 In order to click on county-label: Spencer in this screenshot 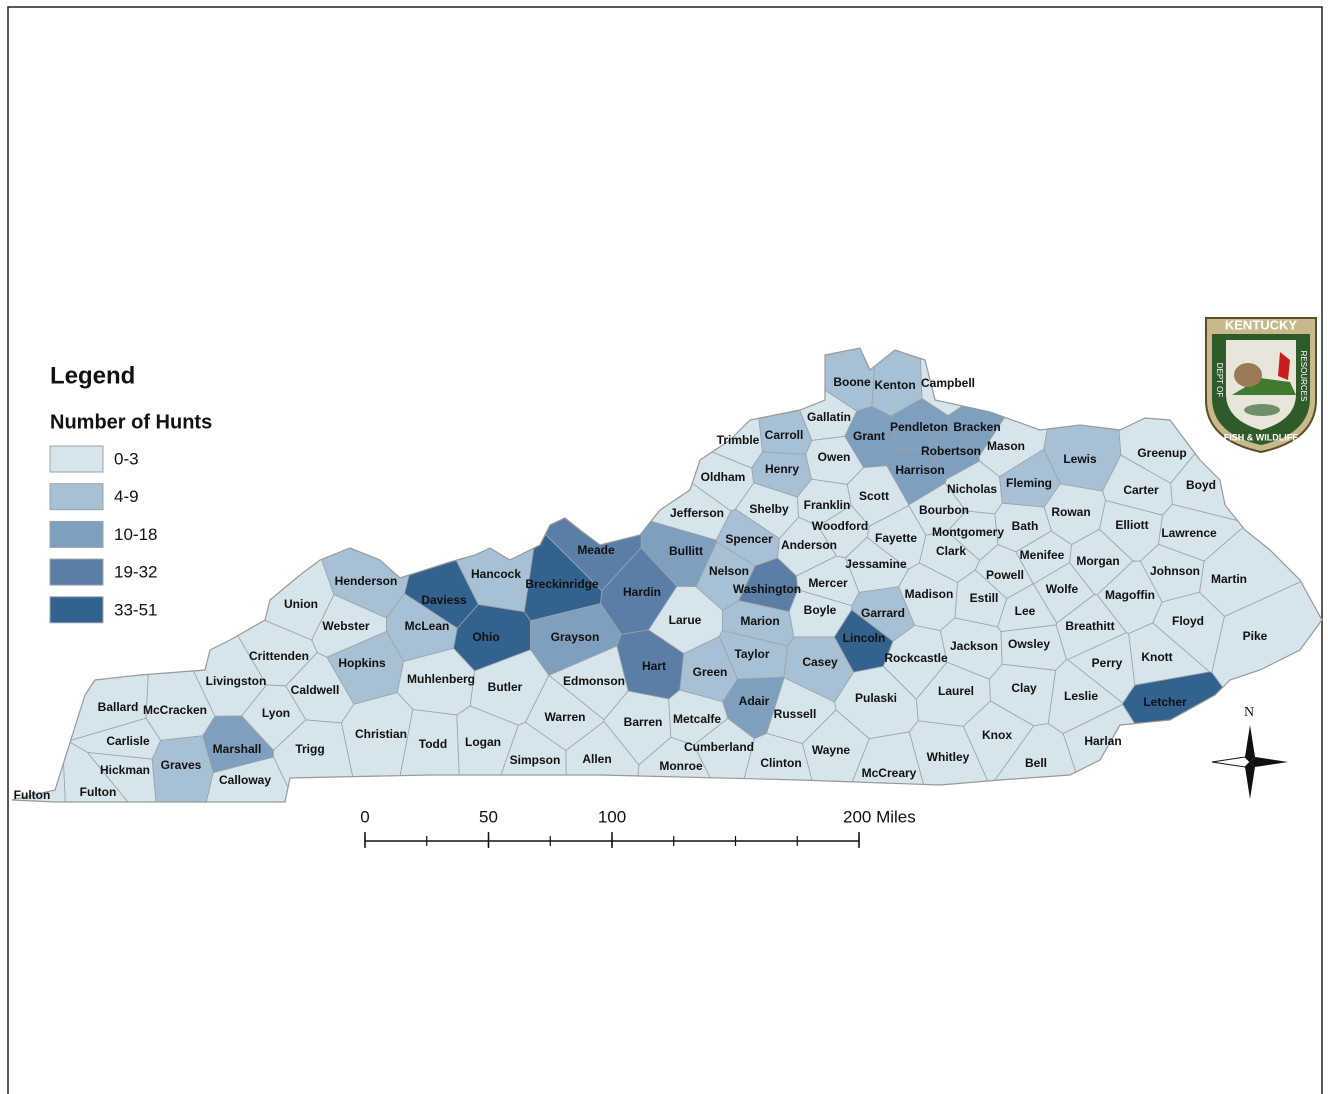, I will do `click(749, 539)`.